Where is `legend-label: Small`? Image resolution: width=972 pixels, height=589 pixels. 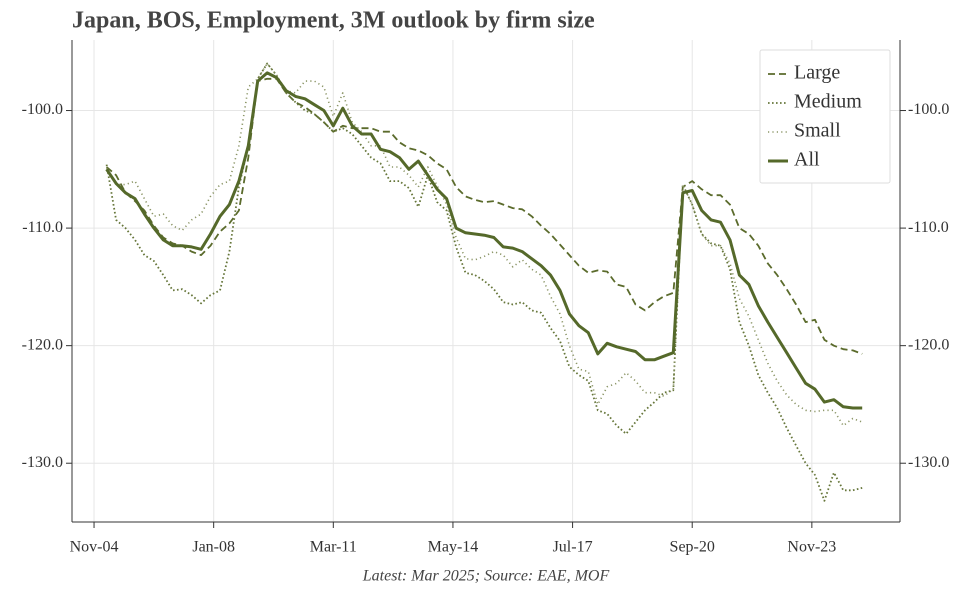 legend-label: Small is located at coordinates (817, 131).